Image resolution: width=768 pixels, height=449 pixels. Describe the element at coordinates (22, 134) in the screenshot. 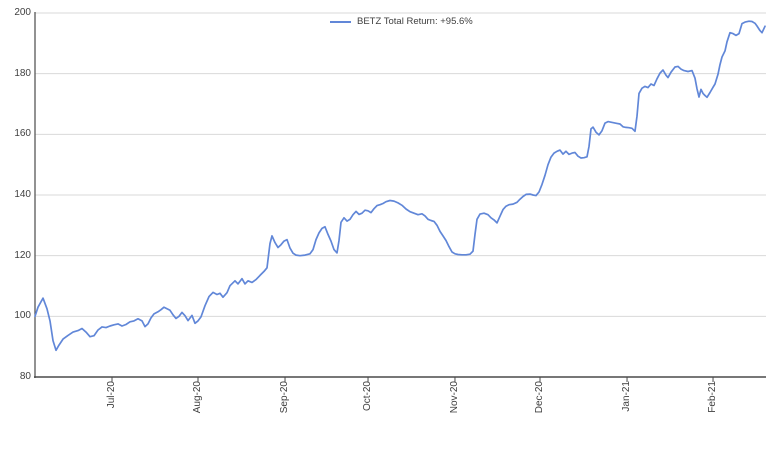

I see `y-axis-label: 160` at that location.